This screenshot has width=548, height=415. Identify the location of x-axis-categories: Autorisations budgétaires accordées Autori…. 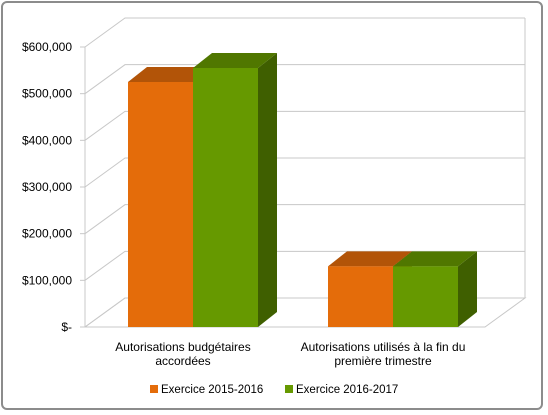
(290, 354).